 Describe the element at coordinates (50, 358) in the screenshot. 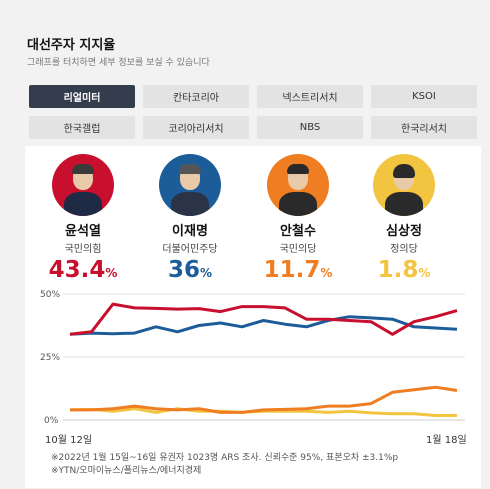

I see `y-tick-label: 25%` at that location.